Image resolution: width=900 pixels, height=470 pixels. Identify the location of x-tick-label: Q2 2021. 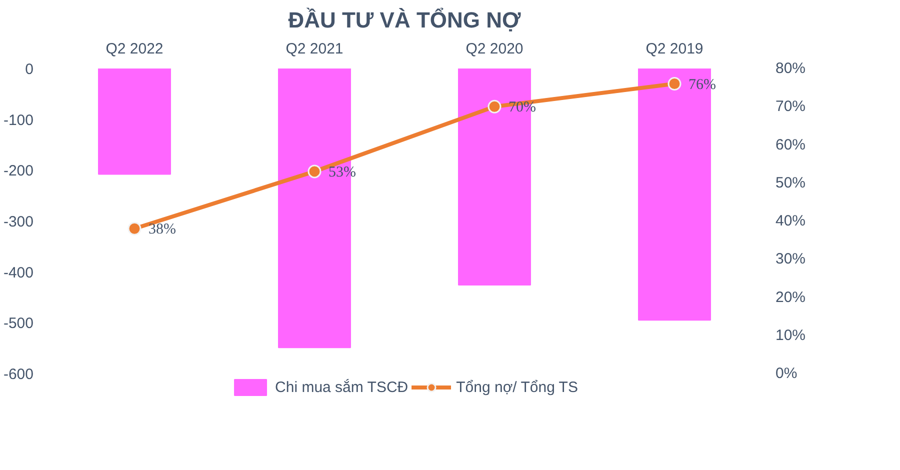
(315, 49).